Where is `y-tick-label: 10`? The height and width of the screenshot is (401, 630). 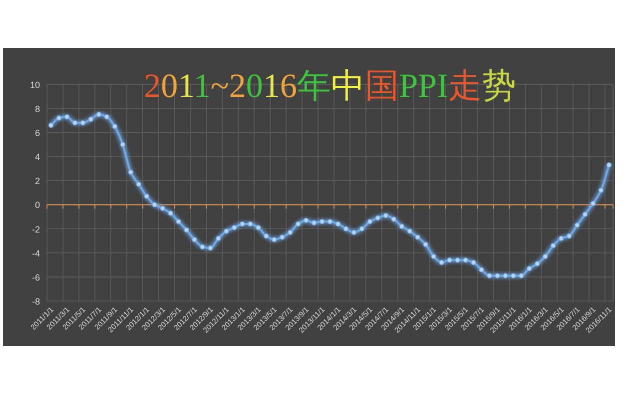 y-tick-label: 10 is located at coordinates (35, 85).